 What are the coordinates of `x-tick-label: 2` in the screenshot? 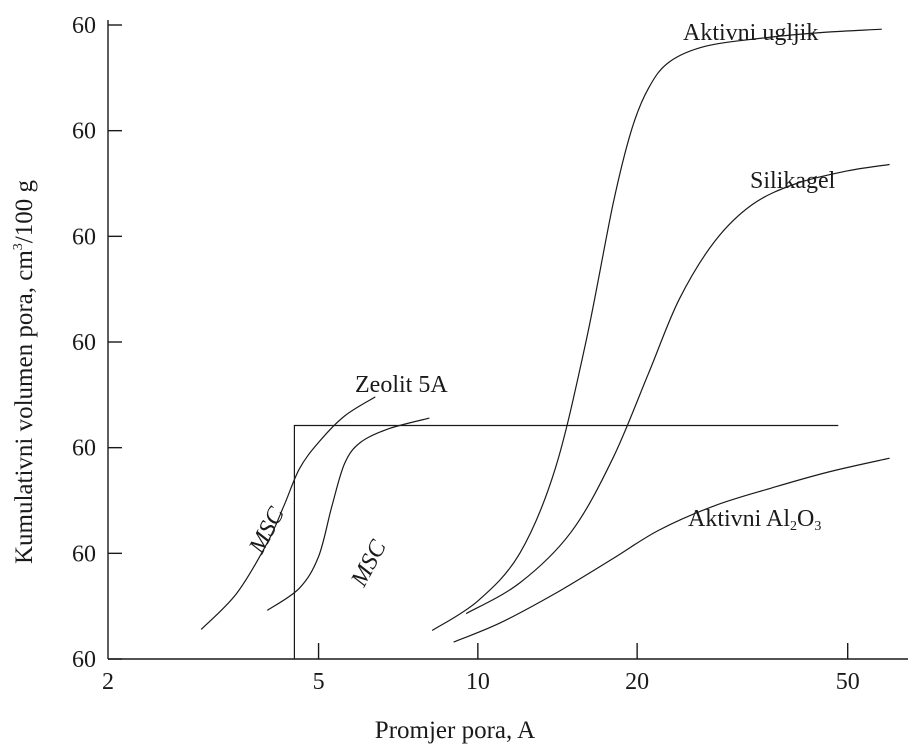 It's located at (108, 682).